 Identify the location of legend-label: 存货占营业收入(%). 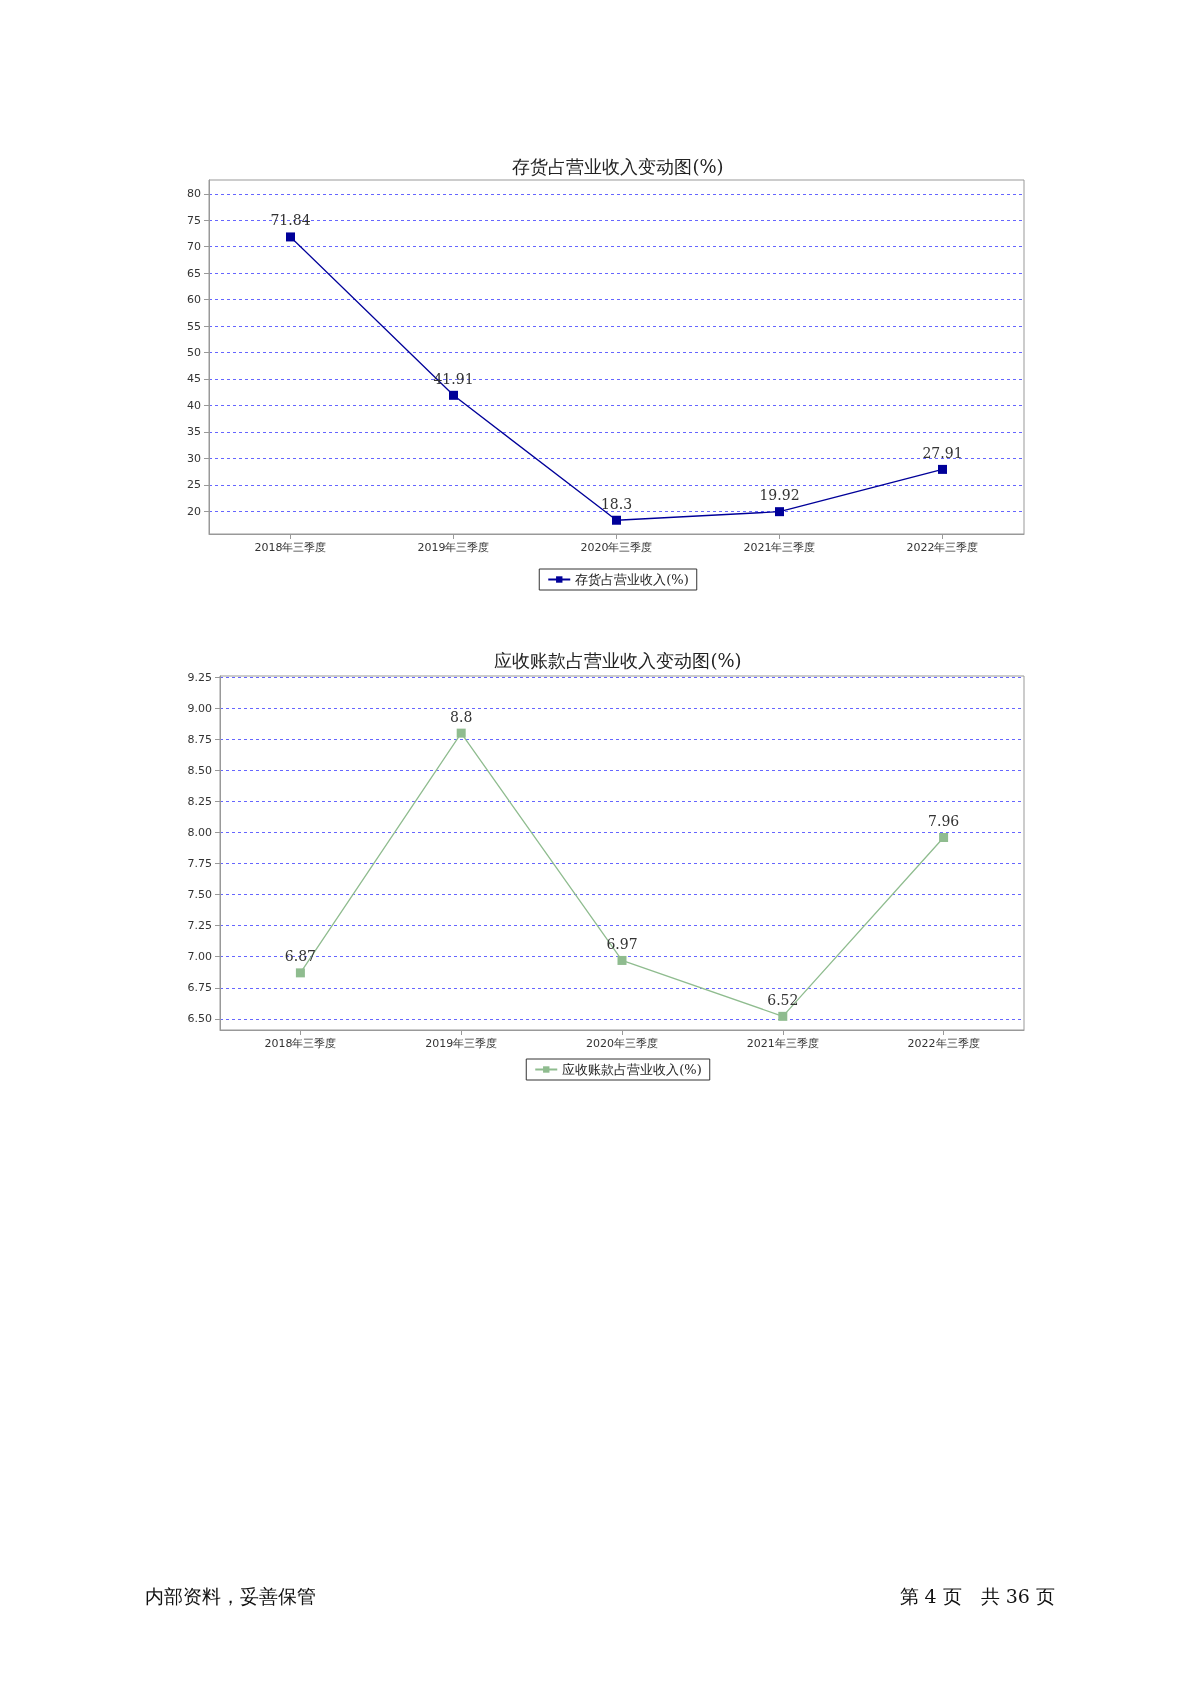
(632, 579).